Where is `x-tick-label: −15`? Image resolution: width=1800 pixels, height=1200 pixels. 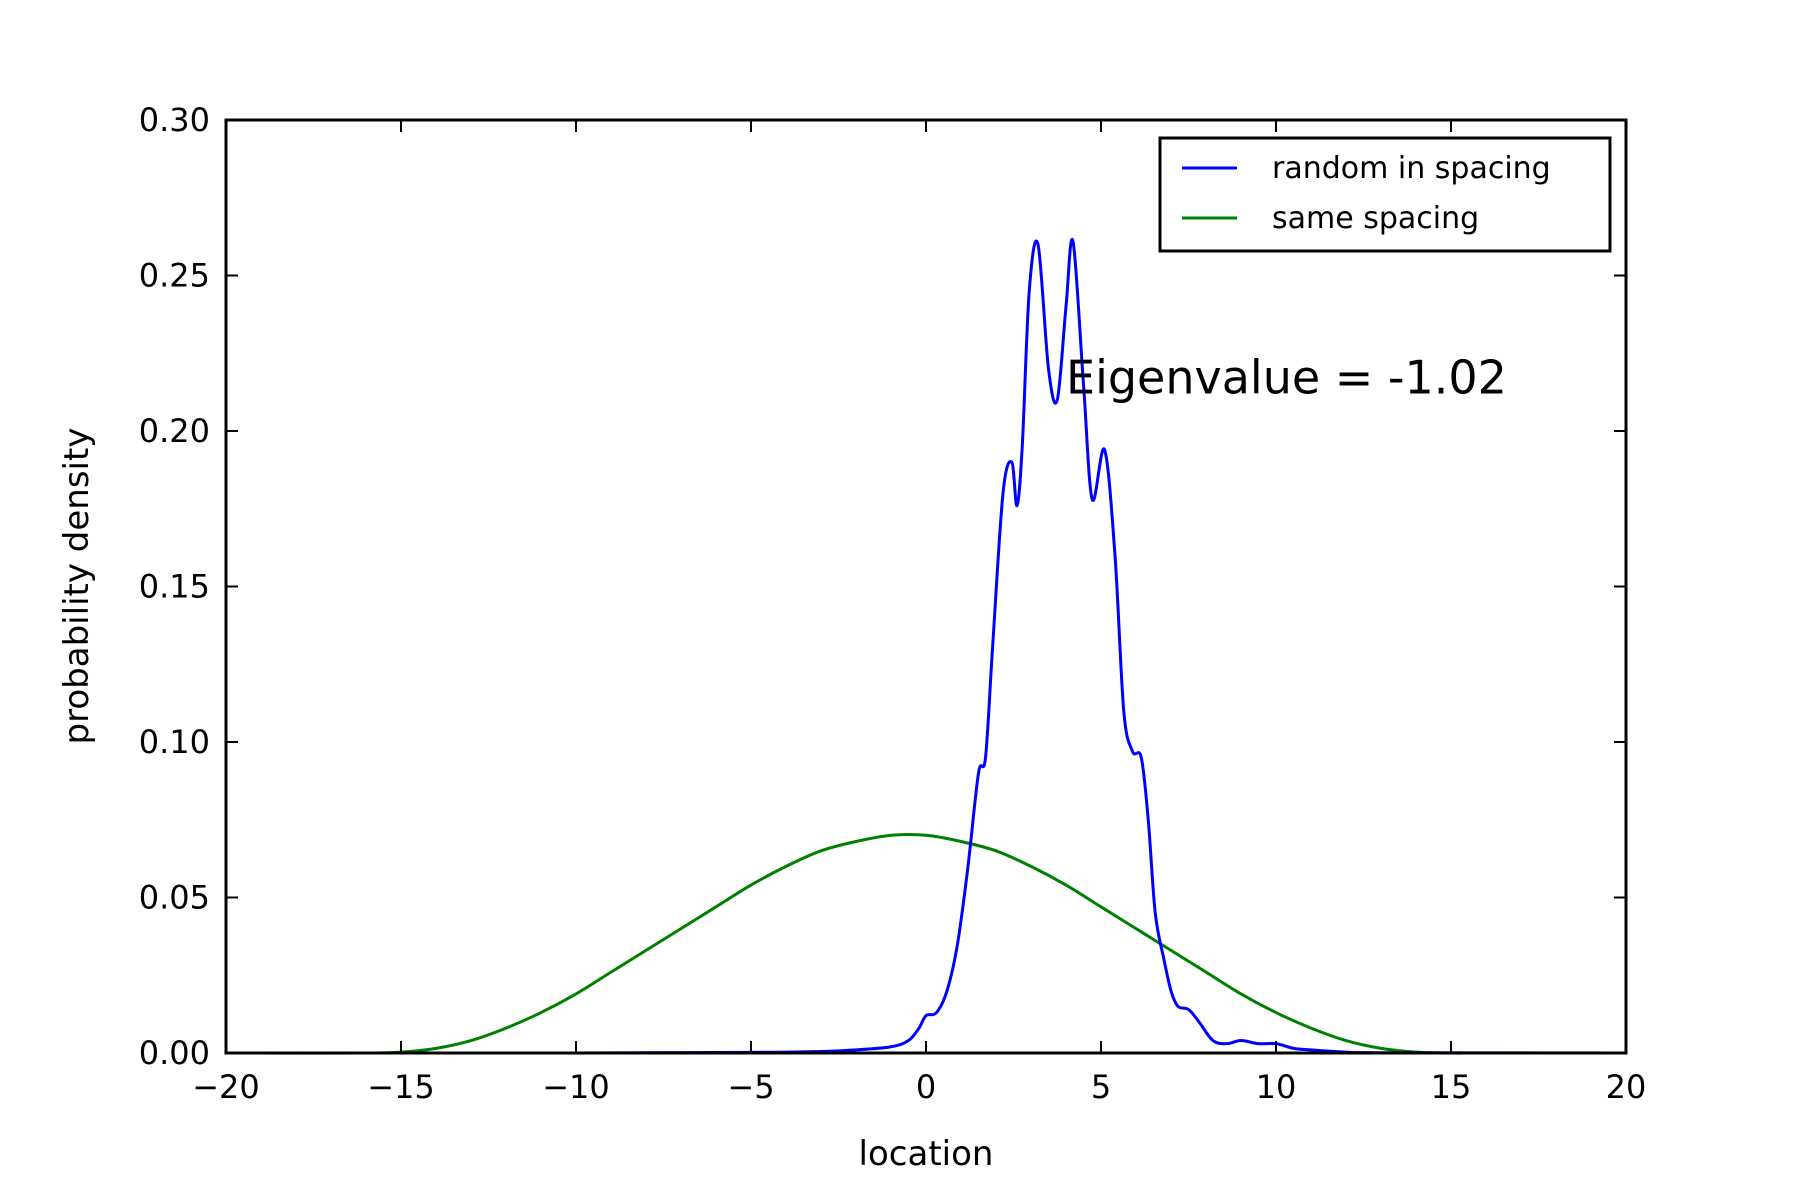 x-tick-label: −15 is located at coordinates (401, 1087).